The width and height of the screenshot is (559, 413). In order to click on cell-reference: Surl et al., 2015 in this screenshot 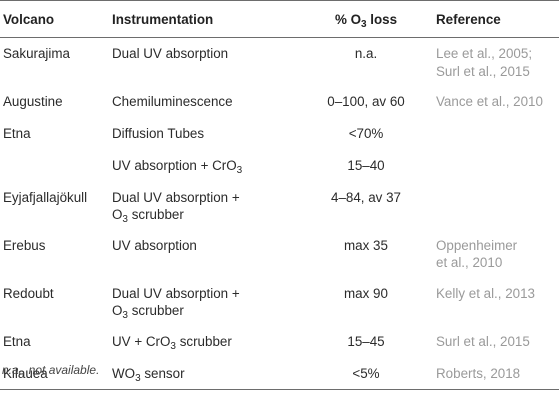, I will do `click(494, 342)`.